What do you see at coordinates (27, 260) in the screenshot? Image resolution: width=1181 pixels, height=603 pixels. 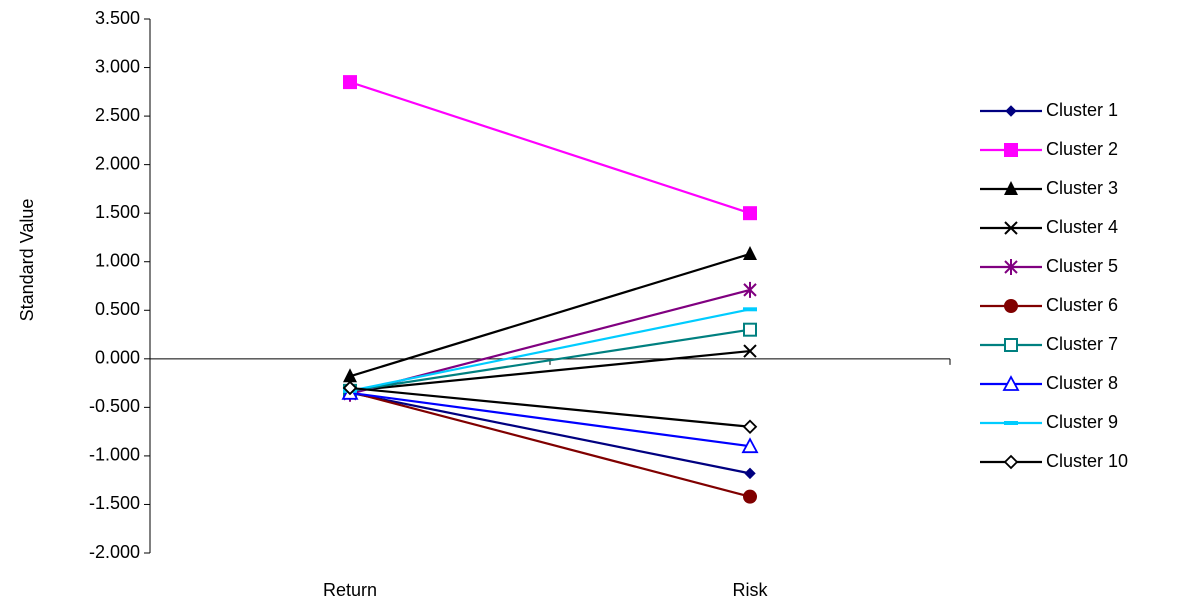 I see `y-axis-label: Standard Value` at bounding box center [27, 260].